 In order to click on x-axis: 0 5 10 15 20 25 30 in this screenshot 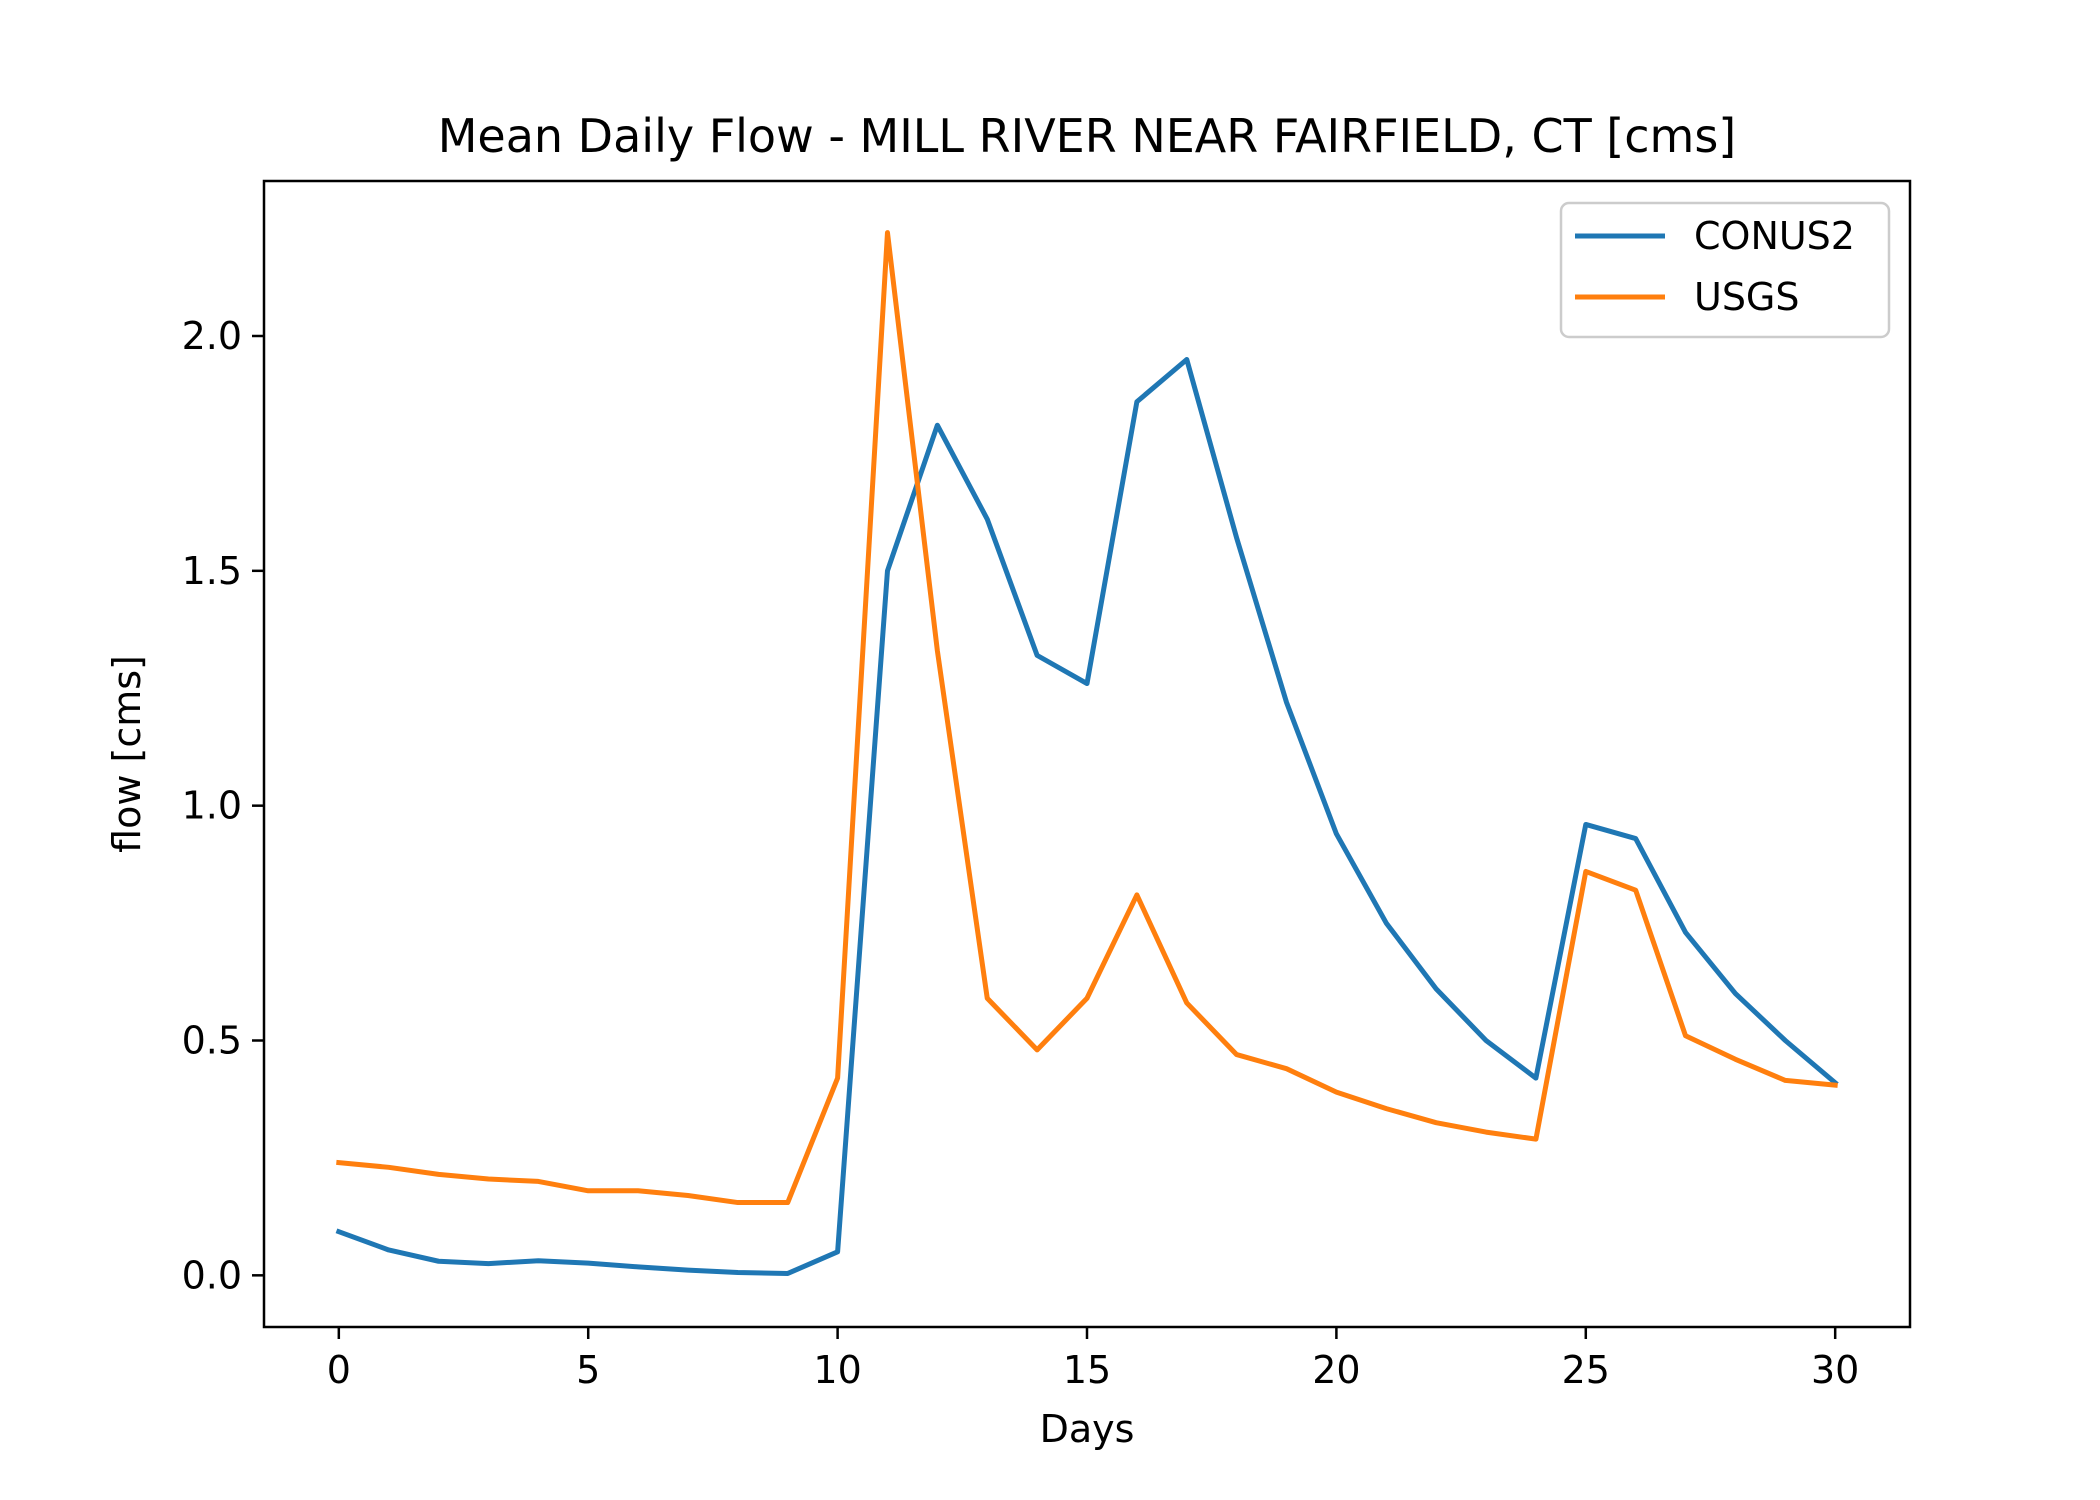, I will do `click(1093, 1359)`.